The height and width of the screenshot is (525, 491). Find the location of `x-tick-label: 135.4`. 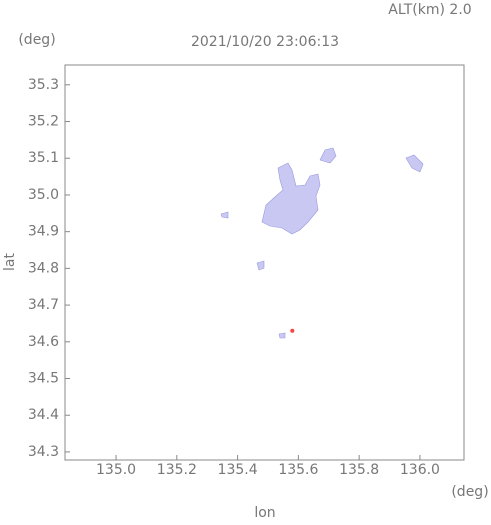

x-tick-label: 135.4 is located at coordinates (238, 470).